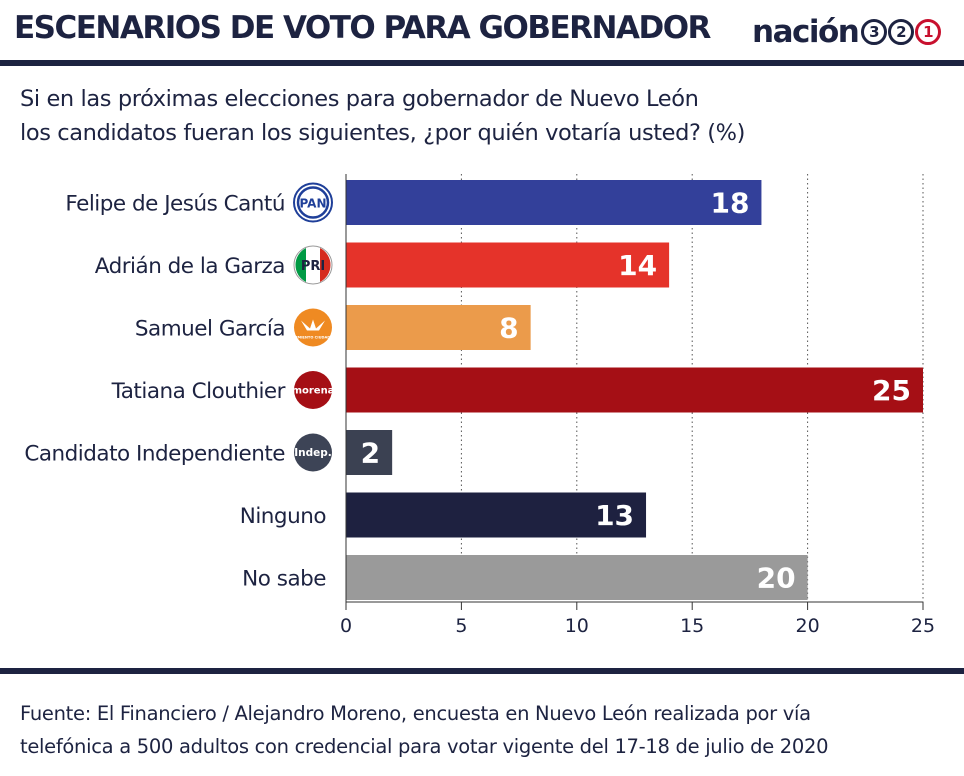  Describe the element at coordinates (776, 578) in the screenshot. I see `data-label: 20` at that location.